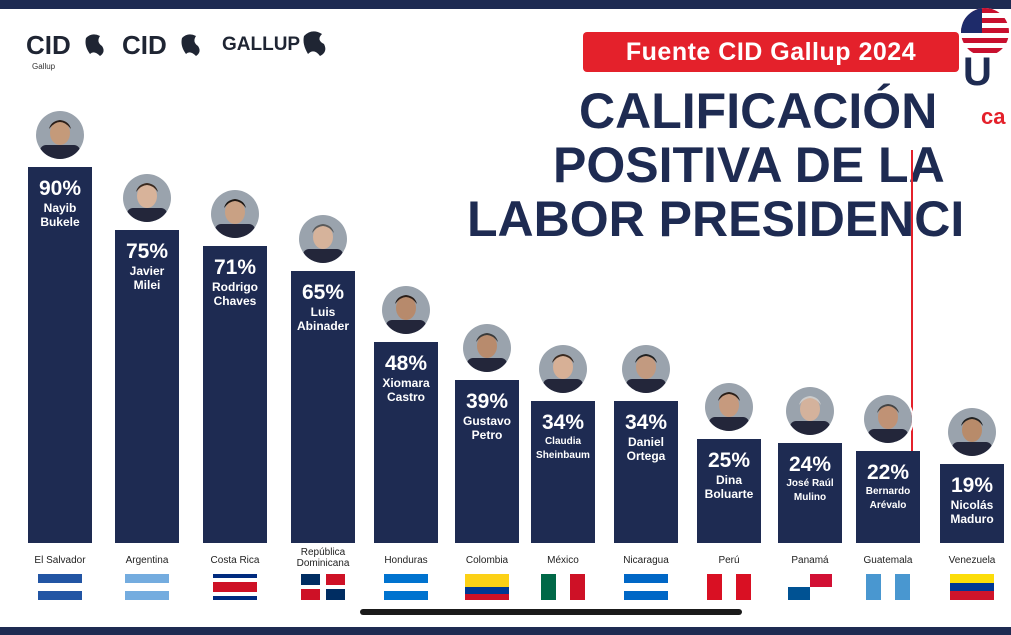 This screenshot has height=635, width=1011. I want to click on bar-leader-name: Nicolás Maduro, so click(972, 511).